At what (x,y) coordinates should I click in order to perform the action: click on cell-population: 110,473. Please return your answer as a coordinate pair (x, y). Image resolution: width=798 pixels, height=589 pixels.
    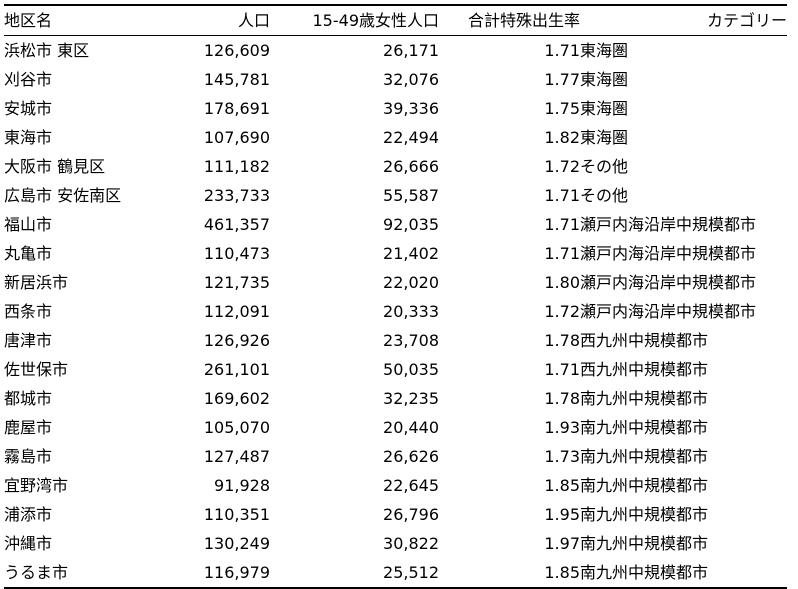
    Looking at the image, I should click on (236, 253).